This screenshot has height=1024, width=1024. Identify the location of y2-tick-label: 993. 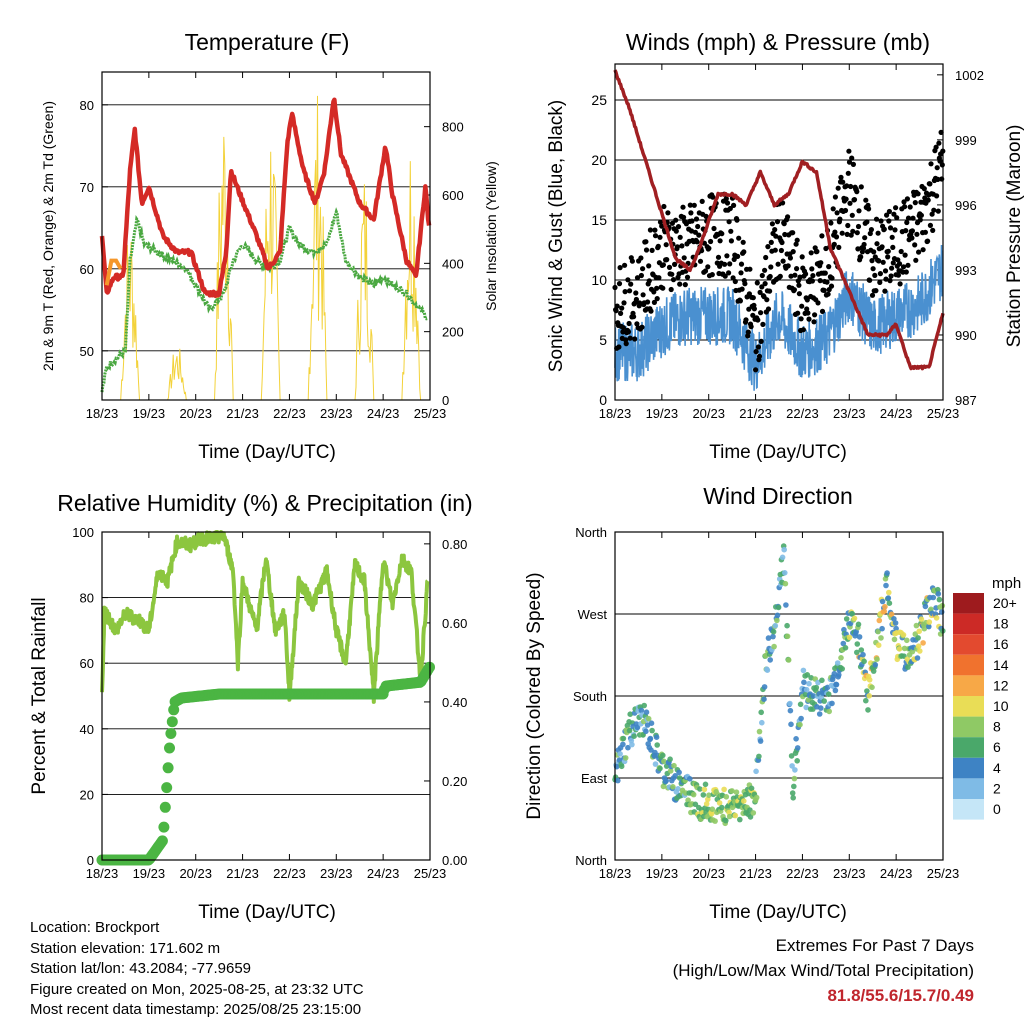
(966, 270).